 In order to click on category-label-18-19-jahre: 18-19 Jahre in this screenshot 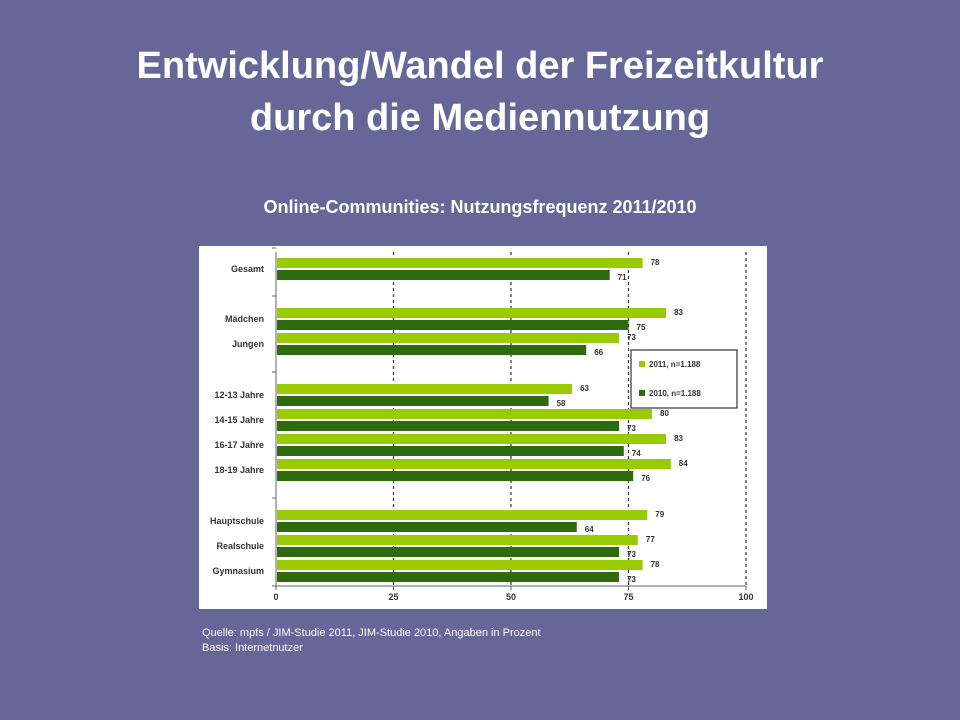, I will do `click(239, 470)`.